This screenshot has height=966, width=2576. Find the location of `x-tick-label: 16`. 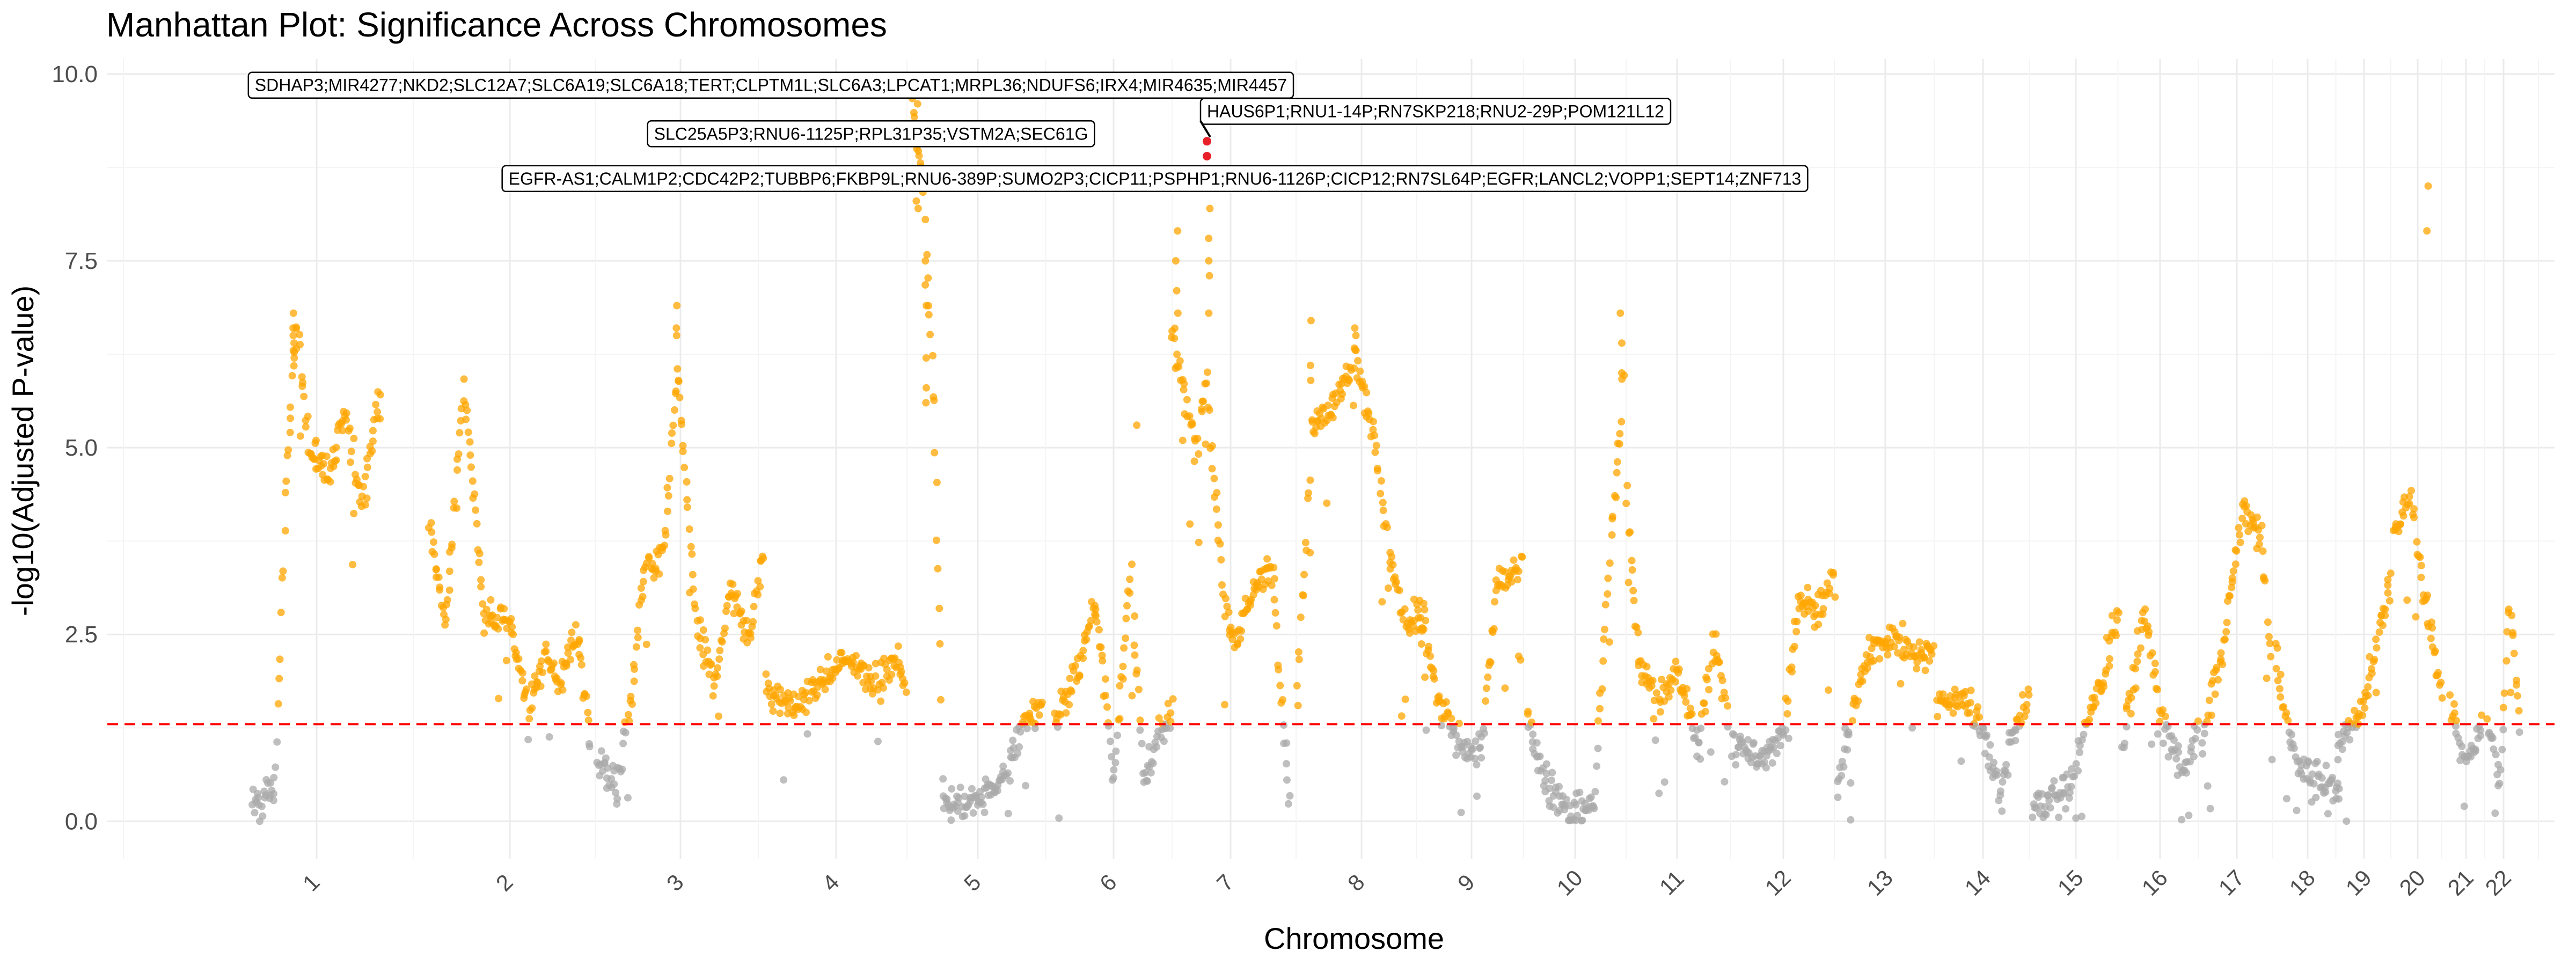

x-tick-label: 16 is located at coordinates (2154, 883).